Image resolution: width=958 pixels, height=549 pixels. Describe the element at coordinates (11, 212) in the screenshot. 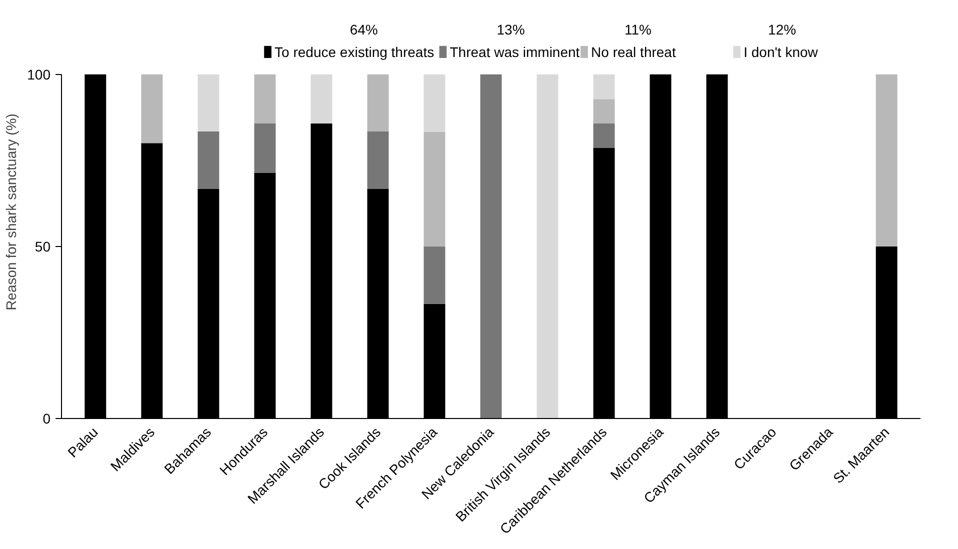

I see `y-axis-title: Reason for shark sanctuary (%)` at that location.